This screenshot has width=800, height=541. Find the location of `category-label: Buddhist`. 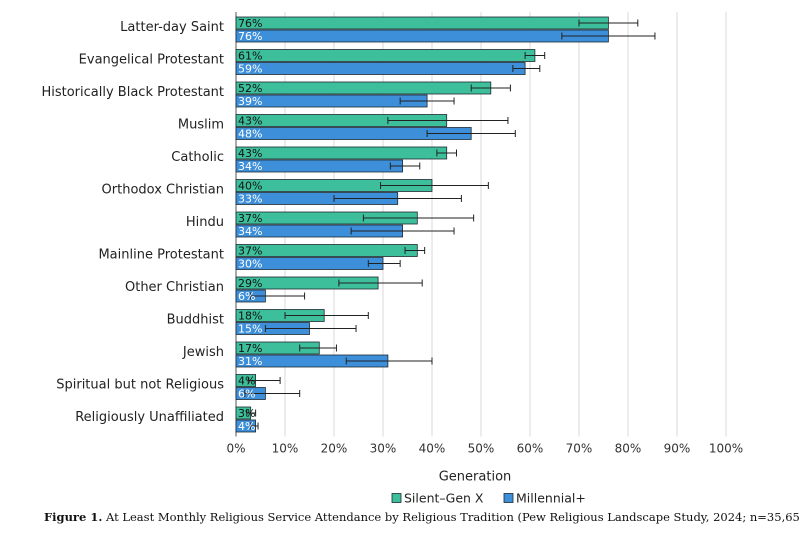

category-label: Buddhist is located at coordinates (195, 320).